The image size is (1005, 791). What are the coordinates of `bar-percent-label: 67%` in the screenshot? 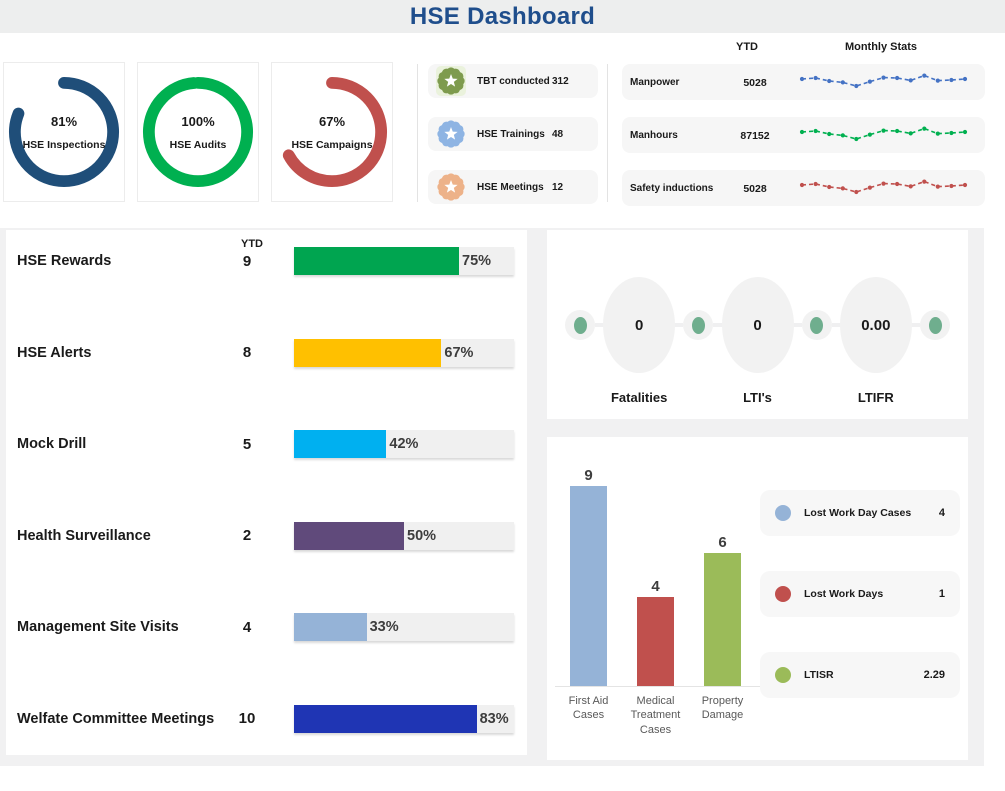 It's located at (459, 352).